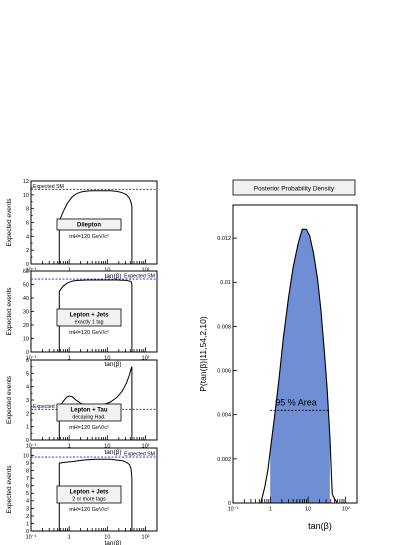 The height and width of the screenshot is (545, 407). What do you see at coordinates (224, 327) in the screenshot?
I see `y-tick-label: 0.008` at bounding box center [224, 327].